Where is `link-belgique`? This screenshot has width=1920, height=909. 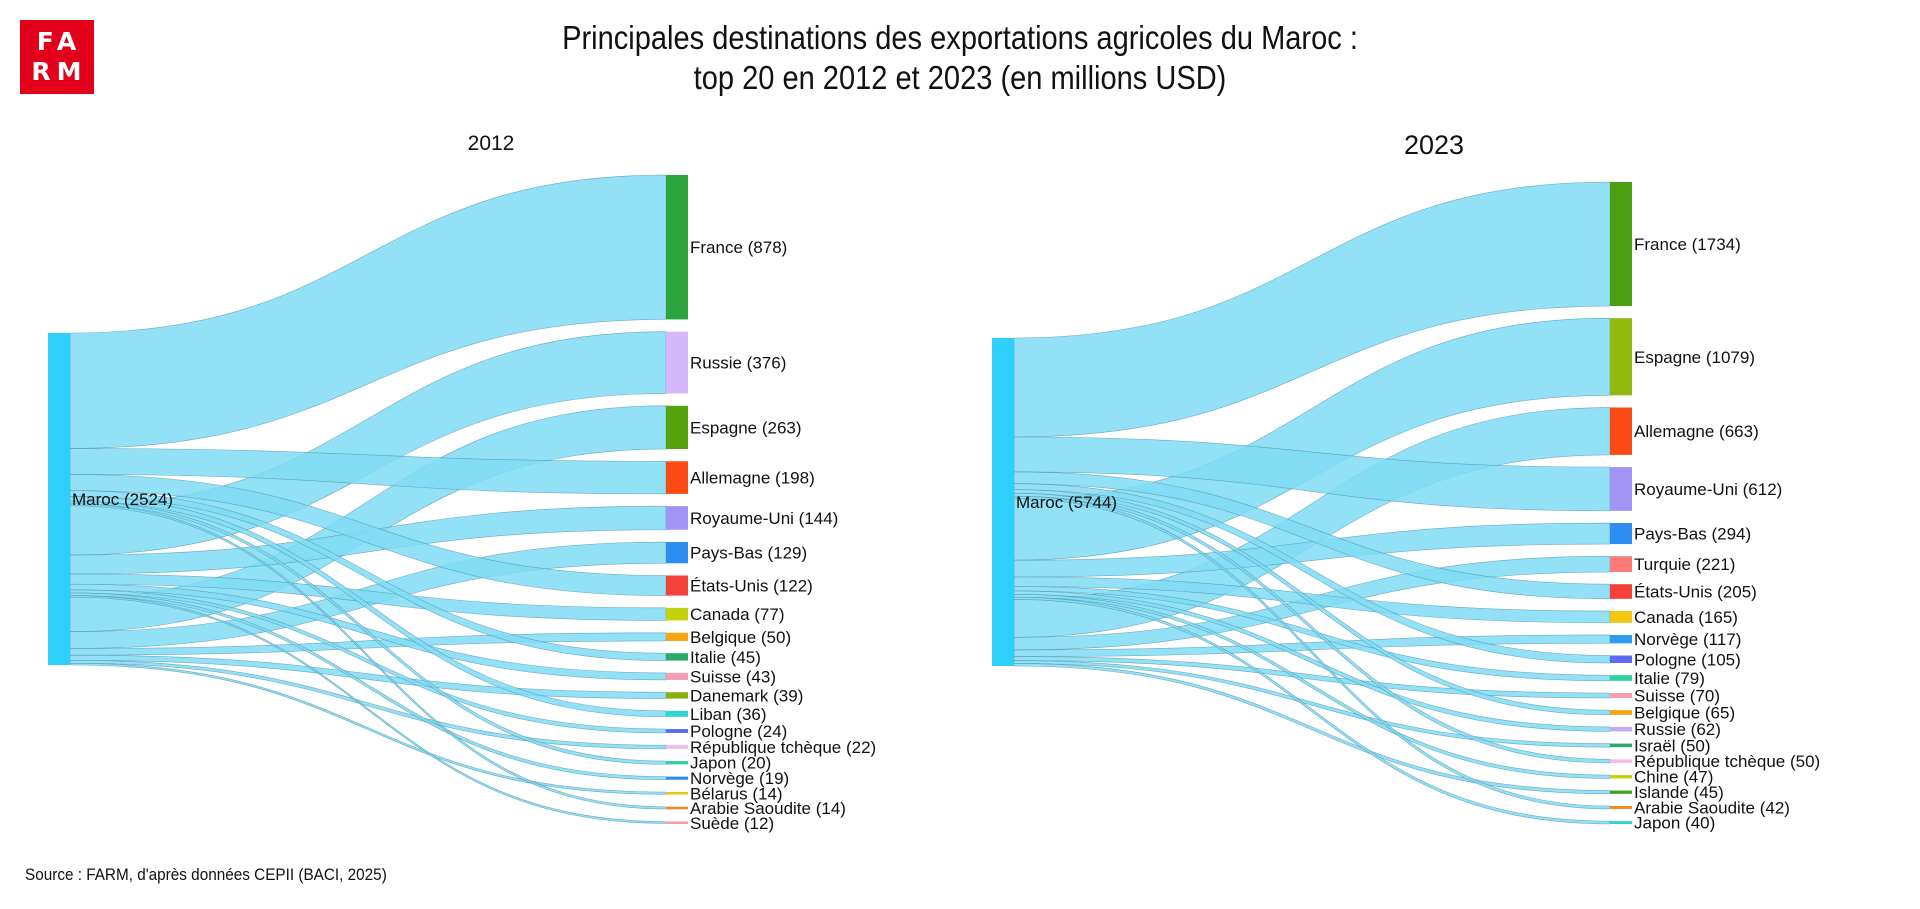
link-belgique is located at coordinates (1312, 602).